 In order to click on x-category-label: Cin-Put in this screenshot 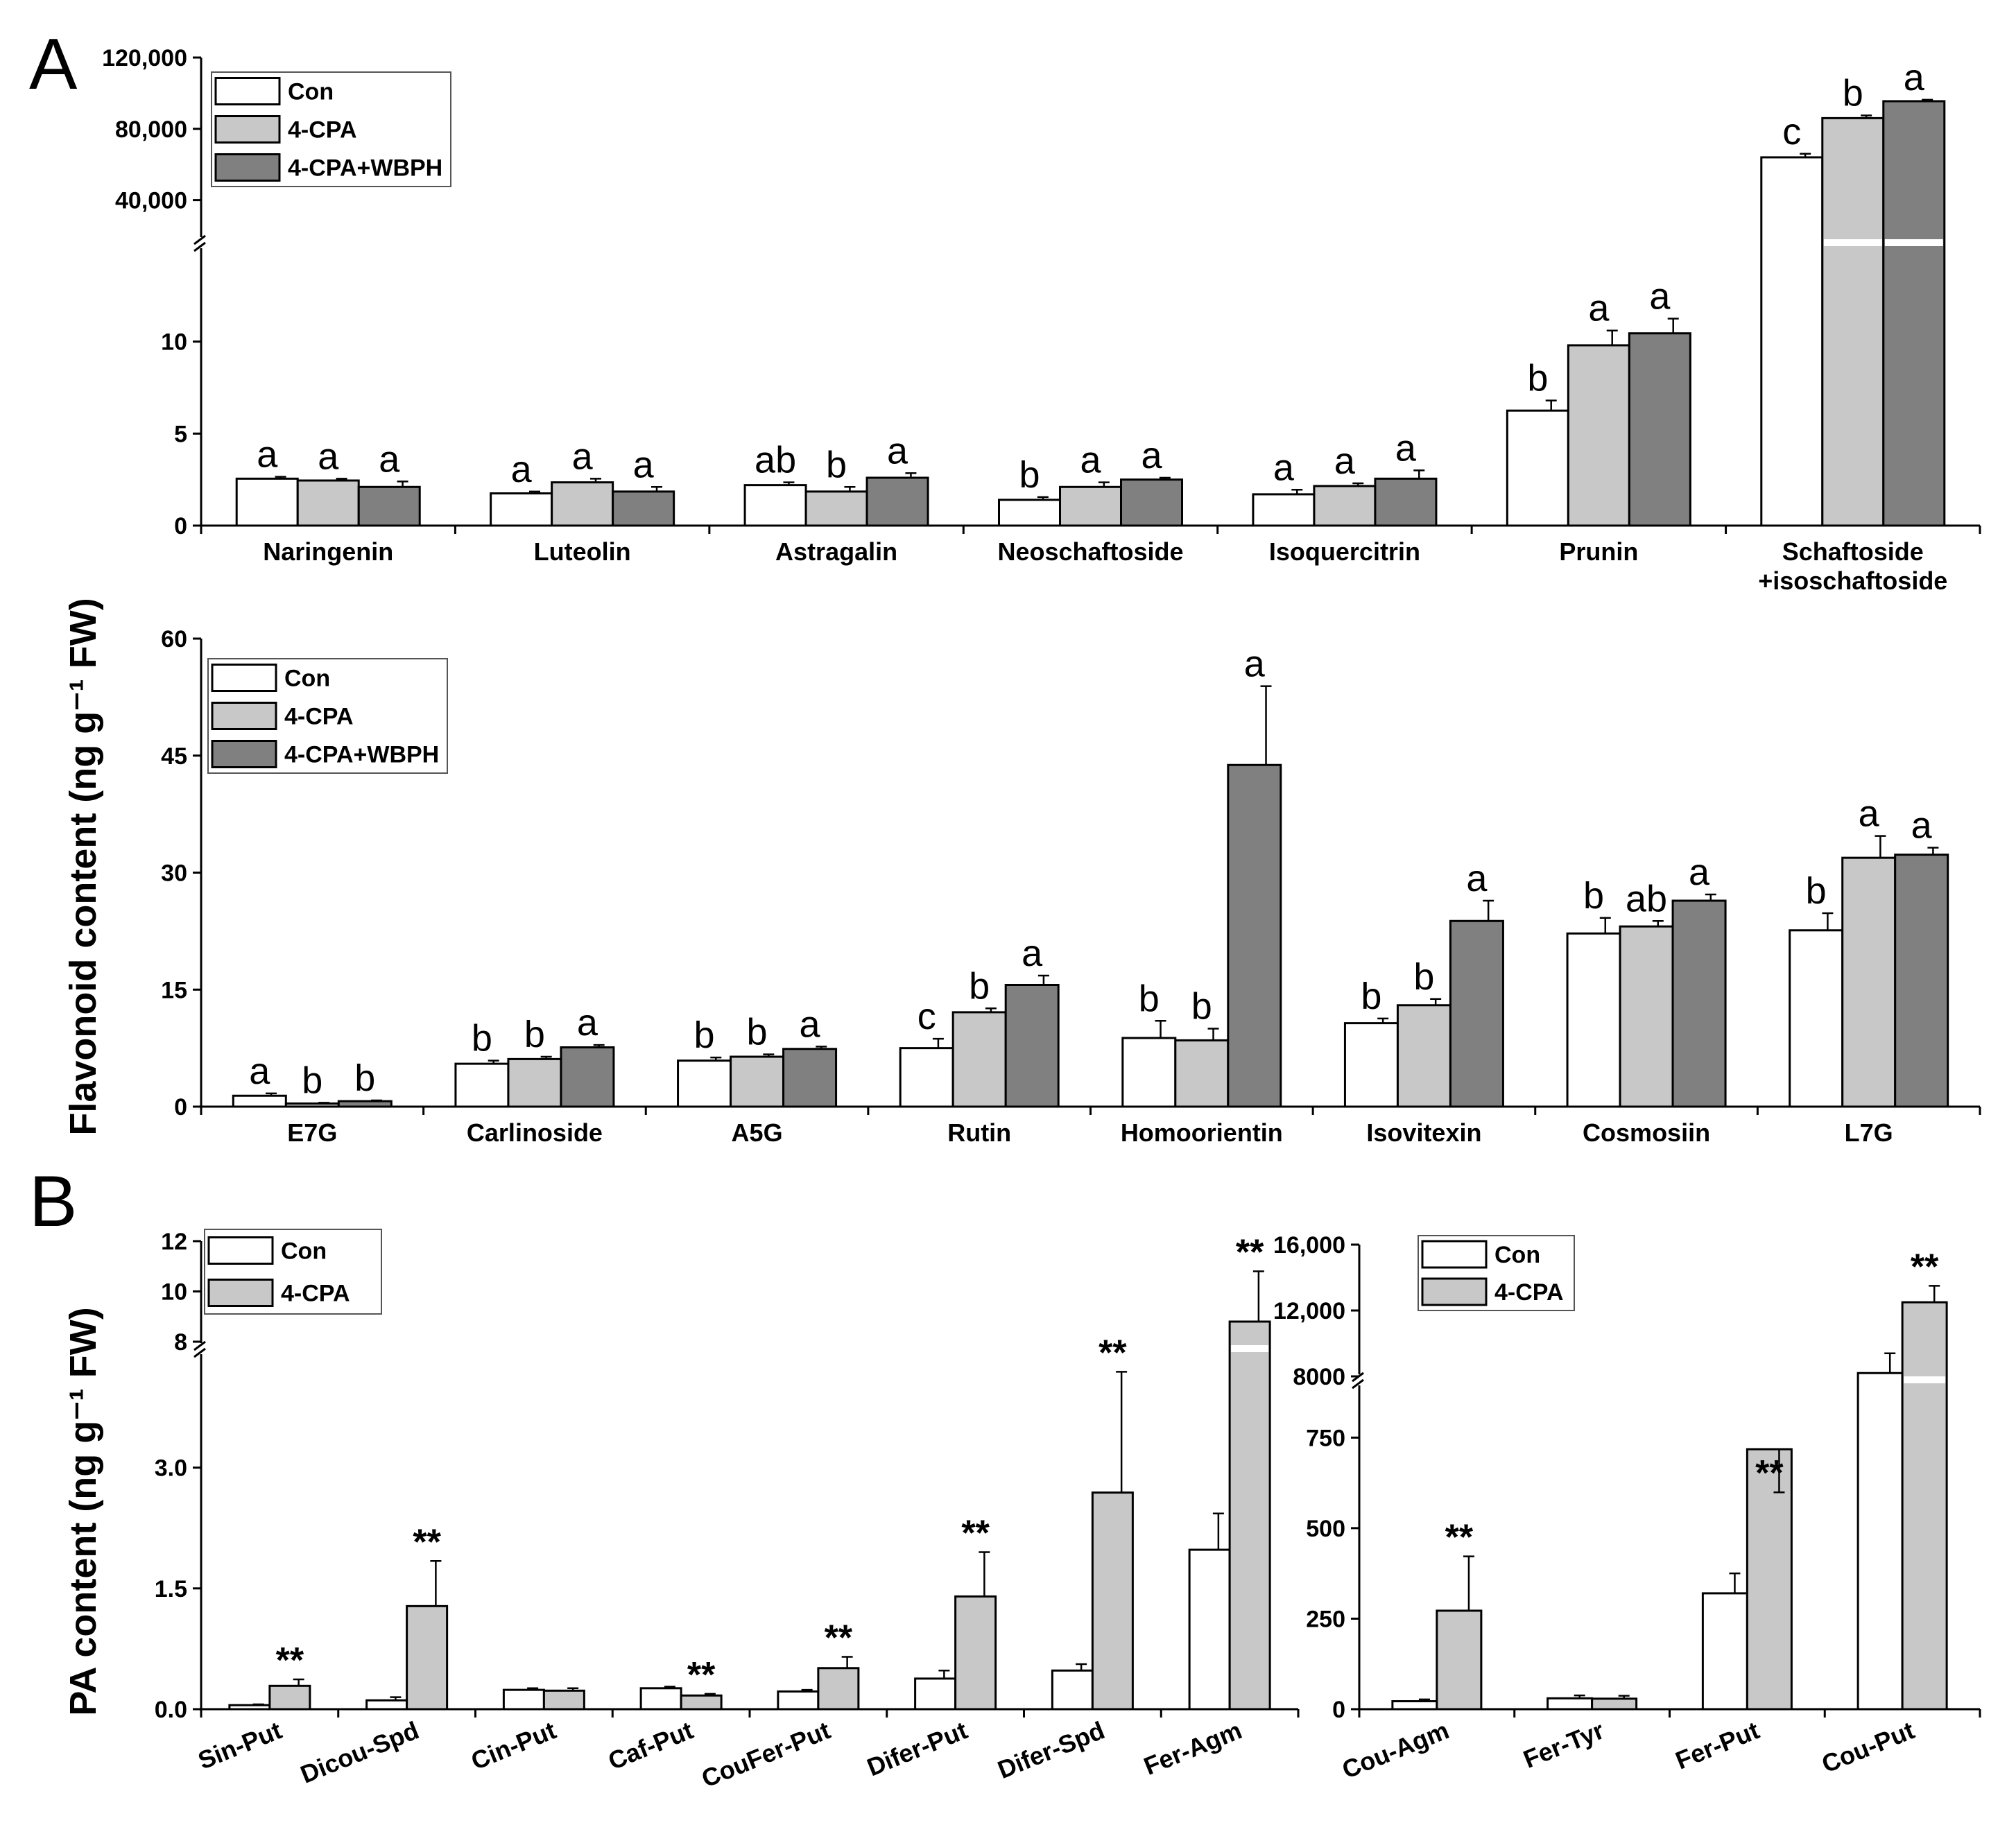, I will do `click(513, 1745)`.